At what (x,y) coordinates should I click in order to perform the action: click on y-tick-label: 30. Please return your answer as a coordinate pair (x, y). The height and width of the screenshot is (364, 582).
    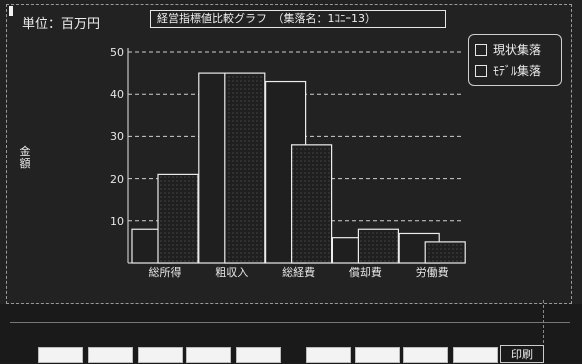
    Looking at the image, I should click on (117, 137).